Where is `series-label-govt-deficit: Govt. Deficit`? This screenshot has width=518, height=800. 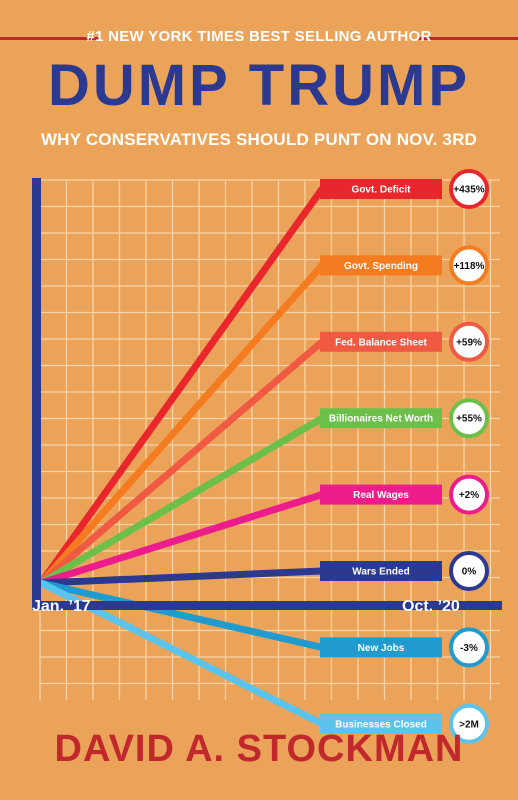 series-label-govt-deficit: Govt. Deficit is located at coordinates (382, 190).